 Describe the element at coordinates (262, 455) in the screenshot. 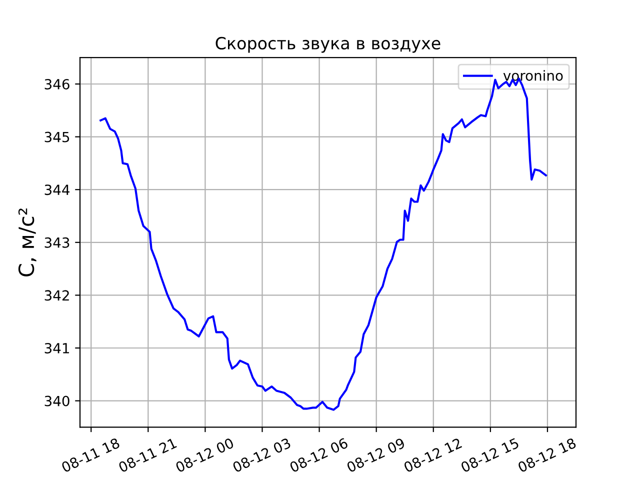

I see `x-tick-label: 08-12 03` at that location.